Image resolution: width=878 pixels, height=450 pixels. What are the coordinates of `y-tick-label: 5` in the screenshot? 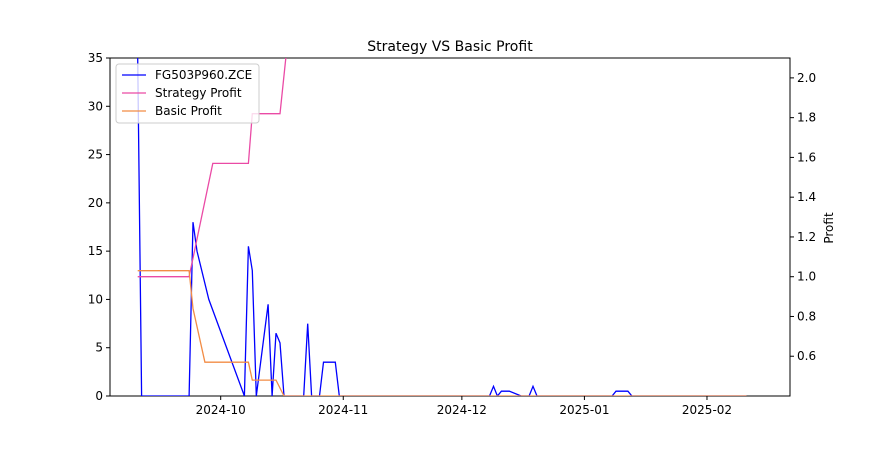 It's located at (99, 348).